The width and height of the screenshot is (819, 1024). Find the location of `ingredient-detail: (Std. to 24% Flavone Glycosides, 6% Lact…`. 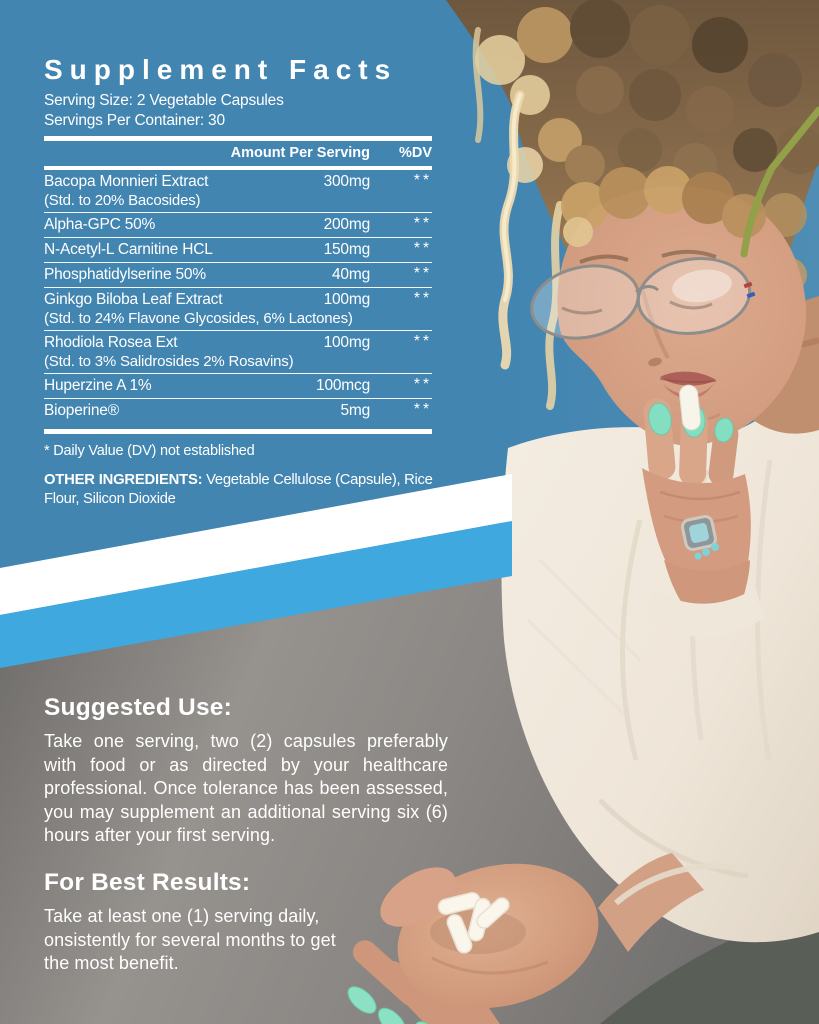

ingredient-detail: (Std. to 24% Flavone Glycosides, 6% Lact… is located at coordinates (198, 318).